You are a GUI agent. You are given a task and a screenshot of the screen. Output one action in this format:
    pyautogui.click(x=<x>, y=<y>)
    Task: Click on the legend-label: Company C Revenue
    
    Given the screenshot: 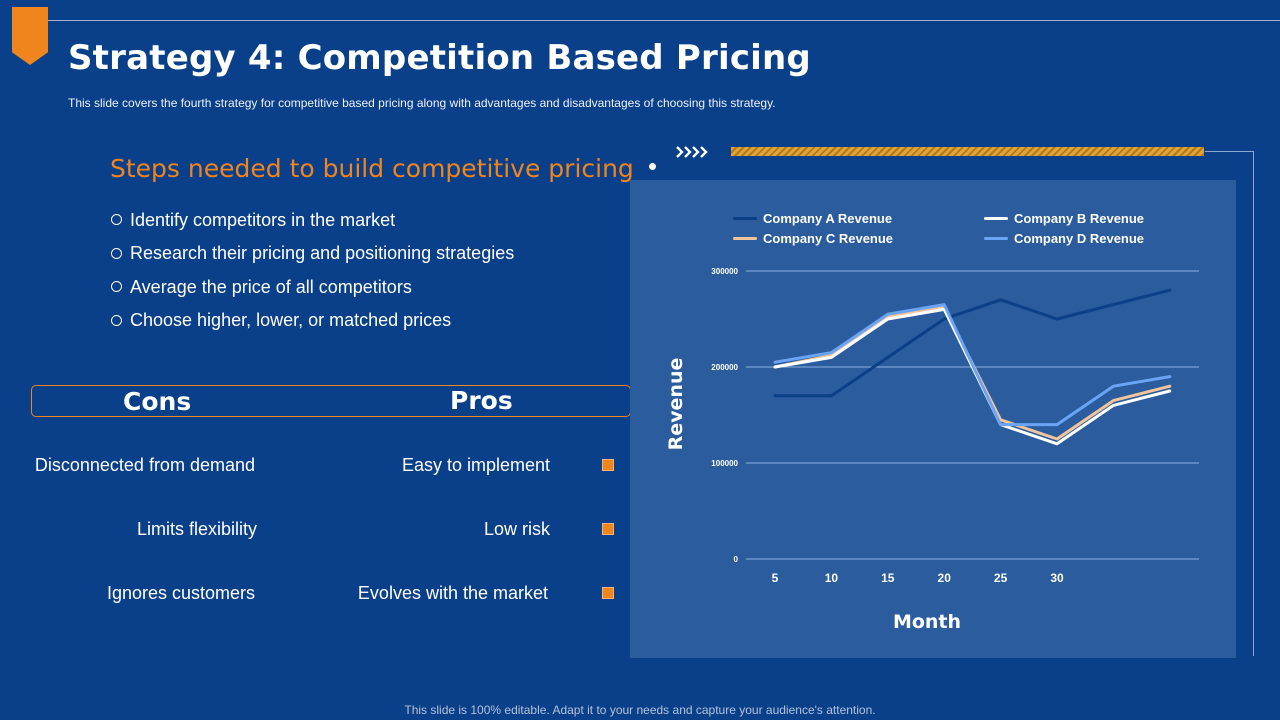 What is the action you would take?
    pyautogui.click(x=828, y=238)
    